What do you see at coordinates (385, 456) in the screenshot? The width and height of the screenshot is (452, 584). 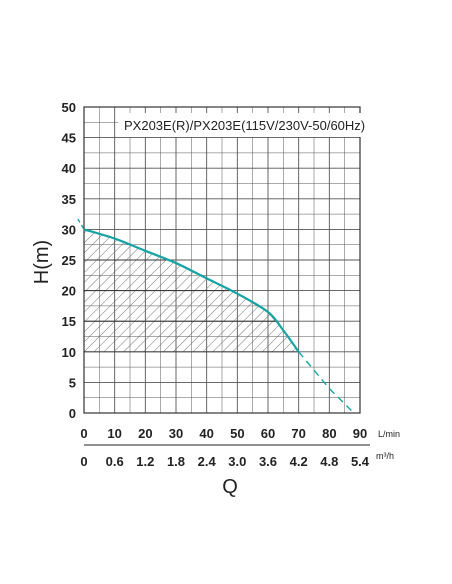 I see `x2-unit-label: m³/h` at bounding box center [385, 456].